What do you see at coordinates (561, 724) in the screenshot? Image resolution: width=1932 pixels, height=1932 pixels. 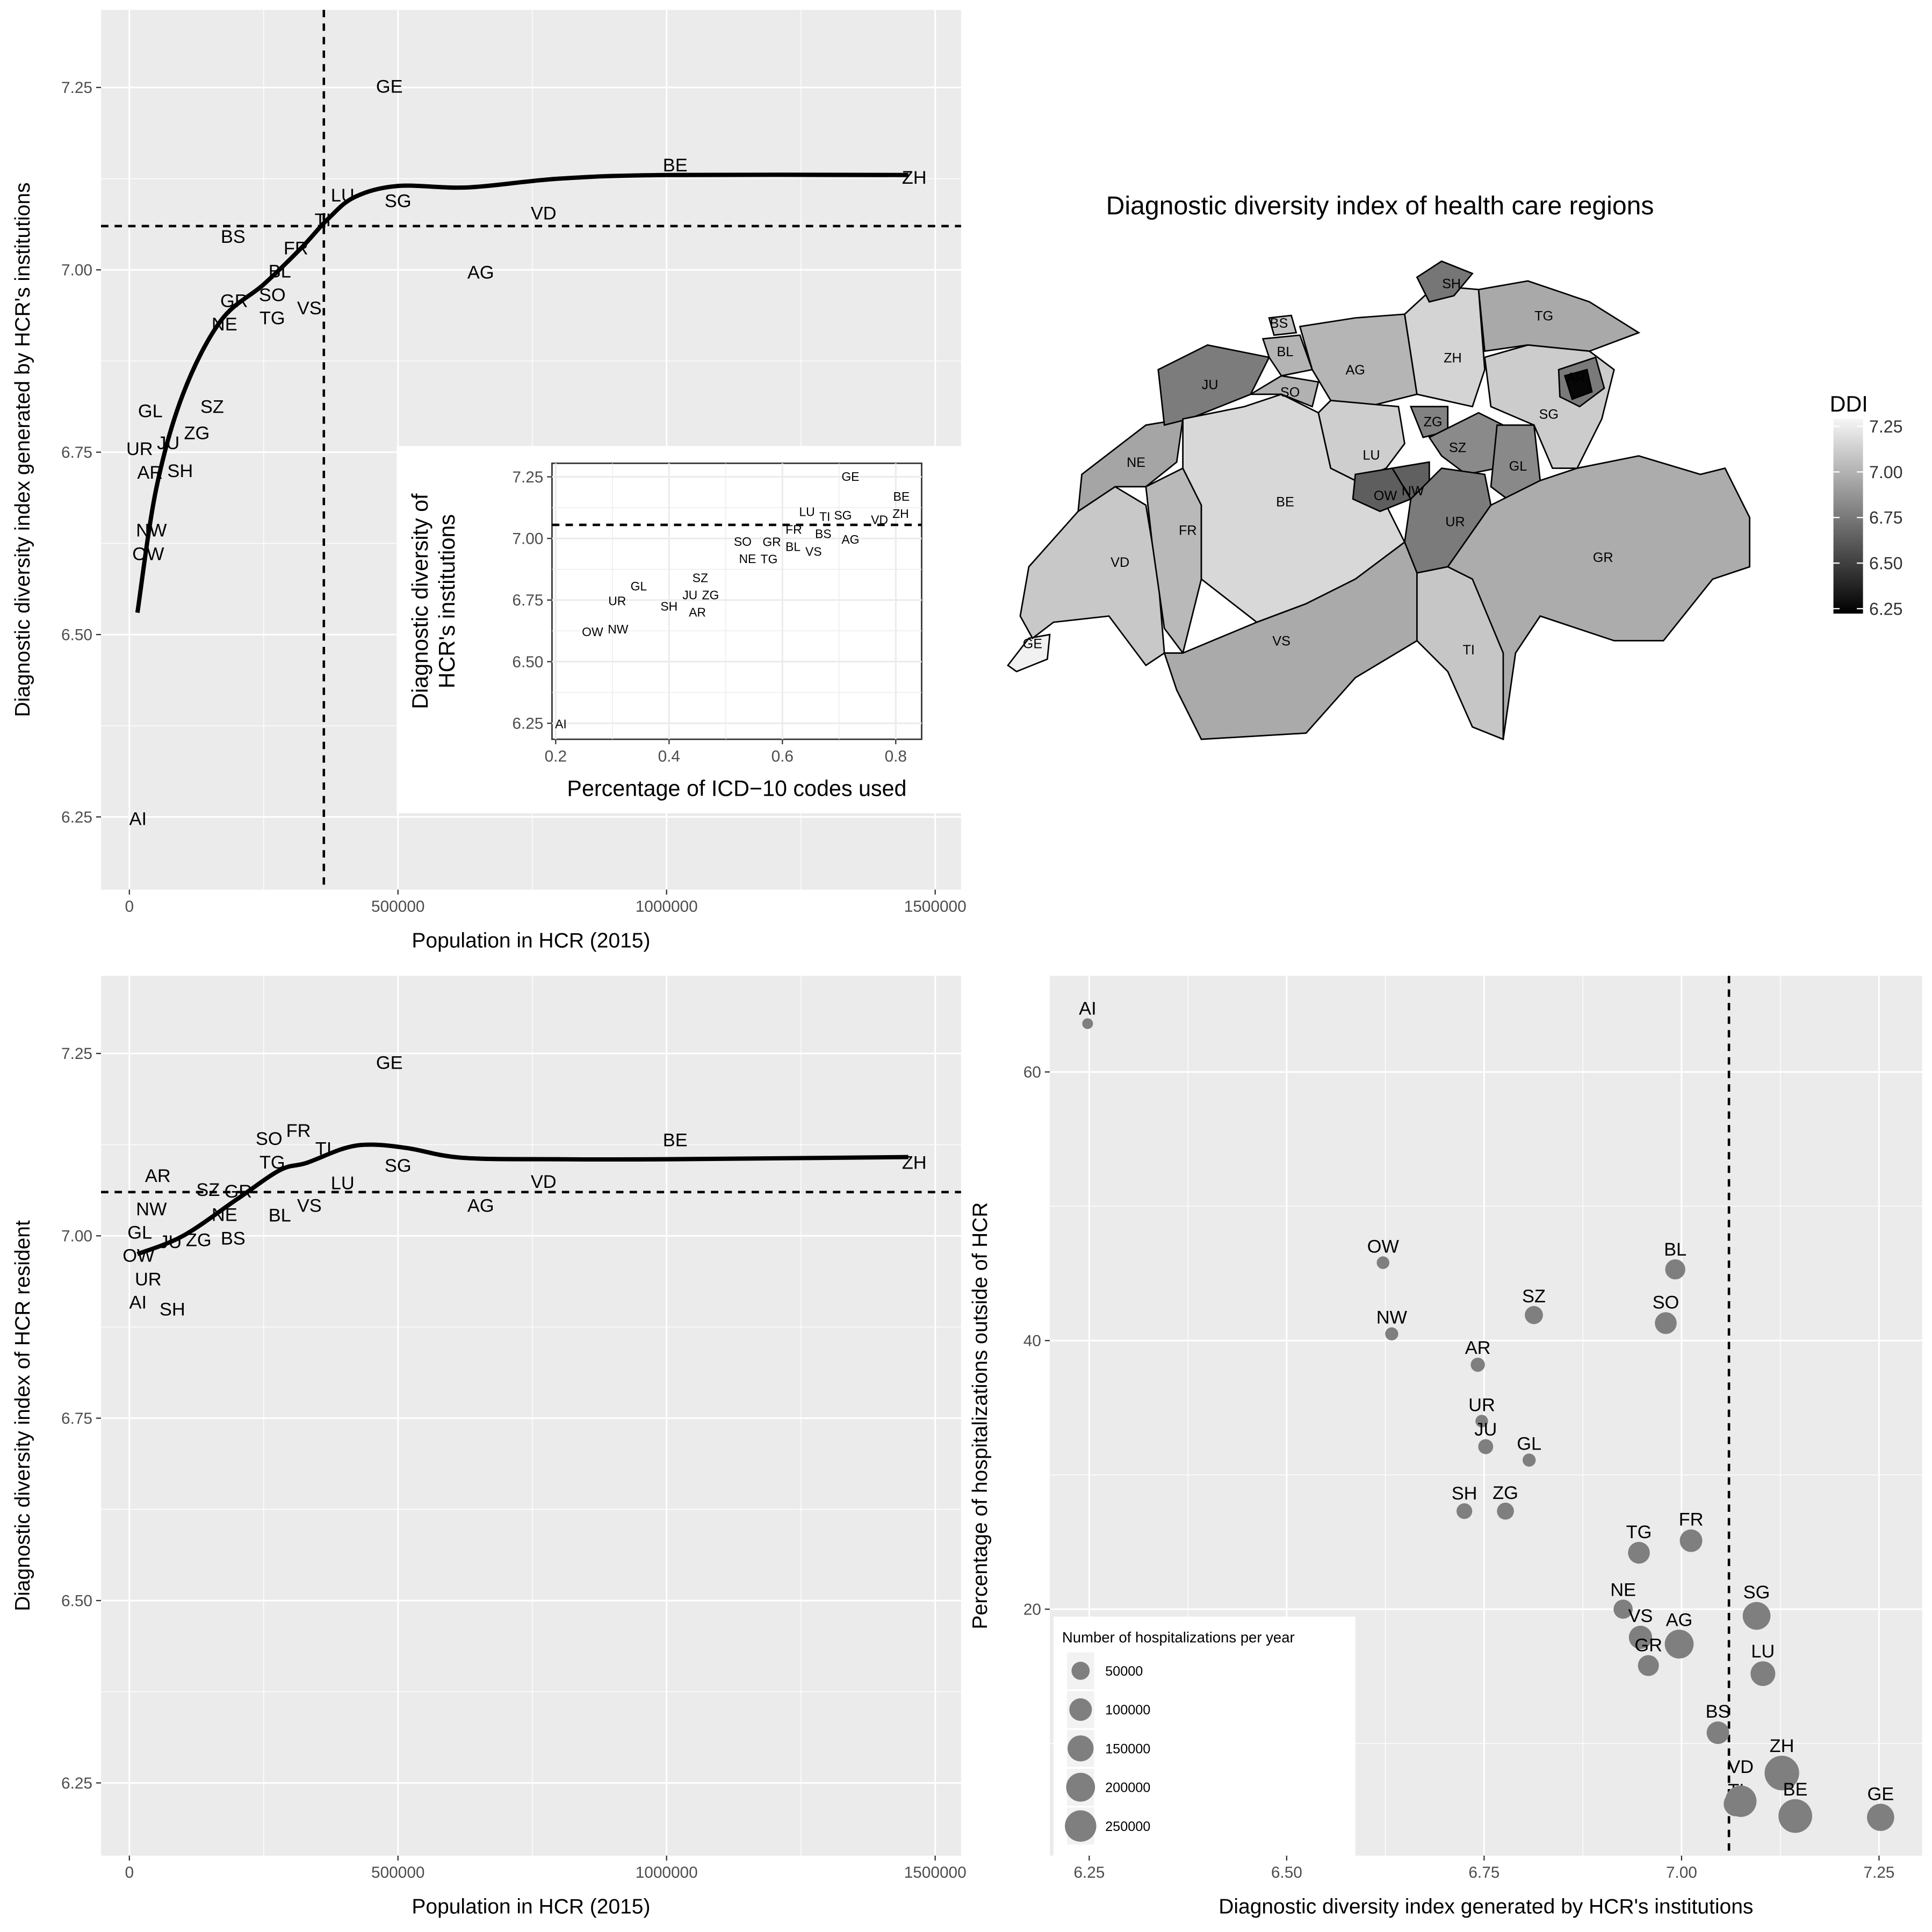 I see `point-label-AI: AI` at bounding box center [561, 724].